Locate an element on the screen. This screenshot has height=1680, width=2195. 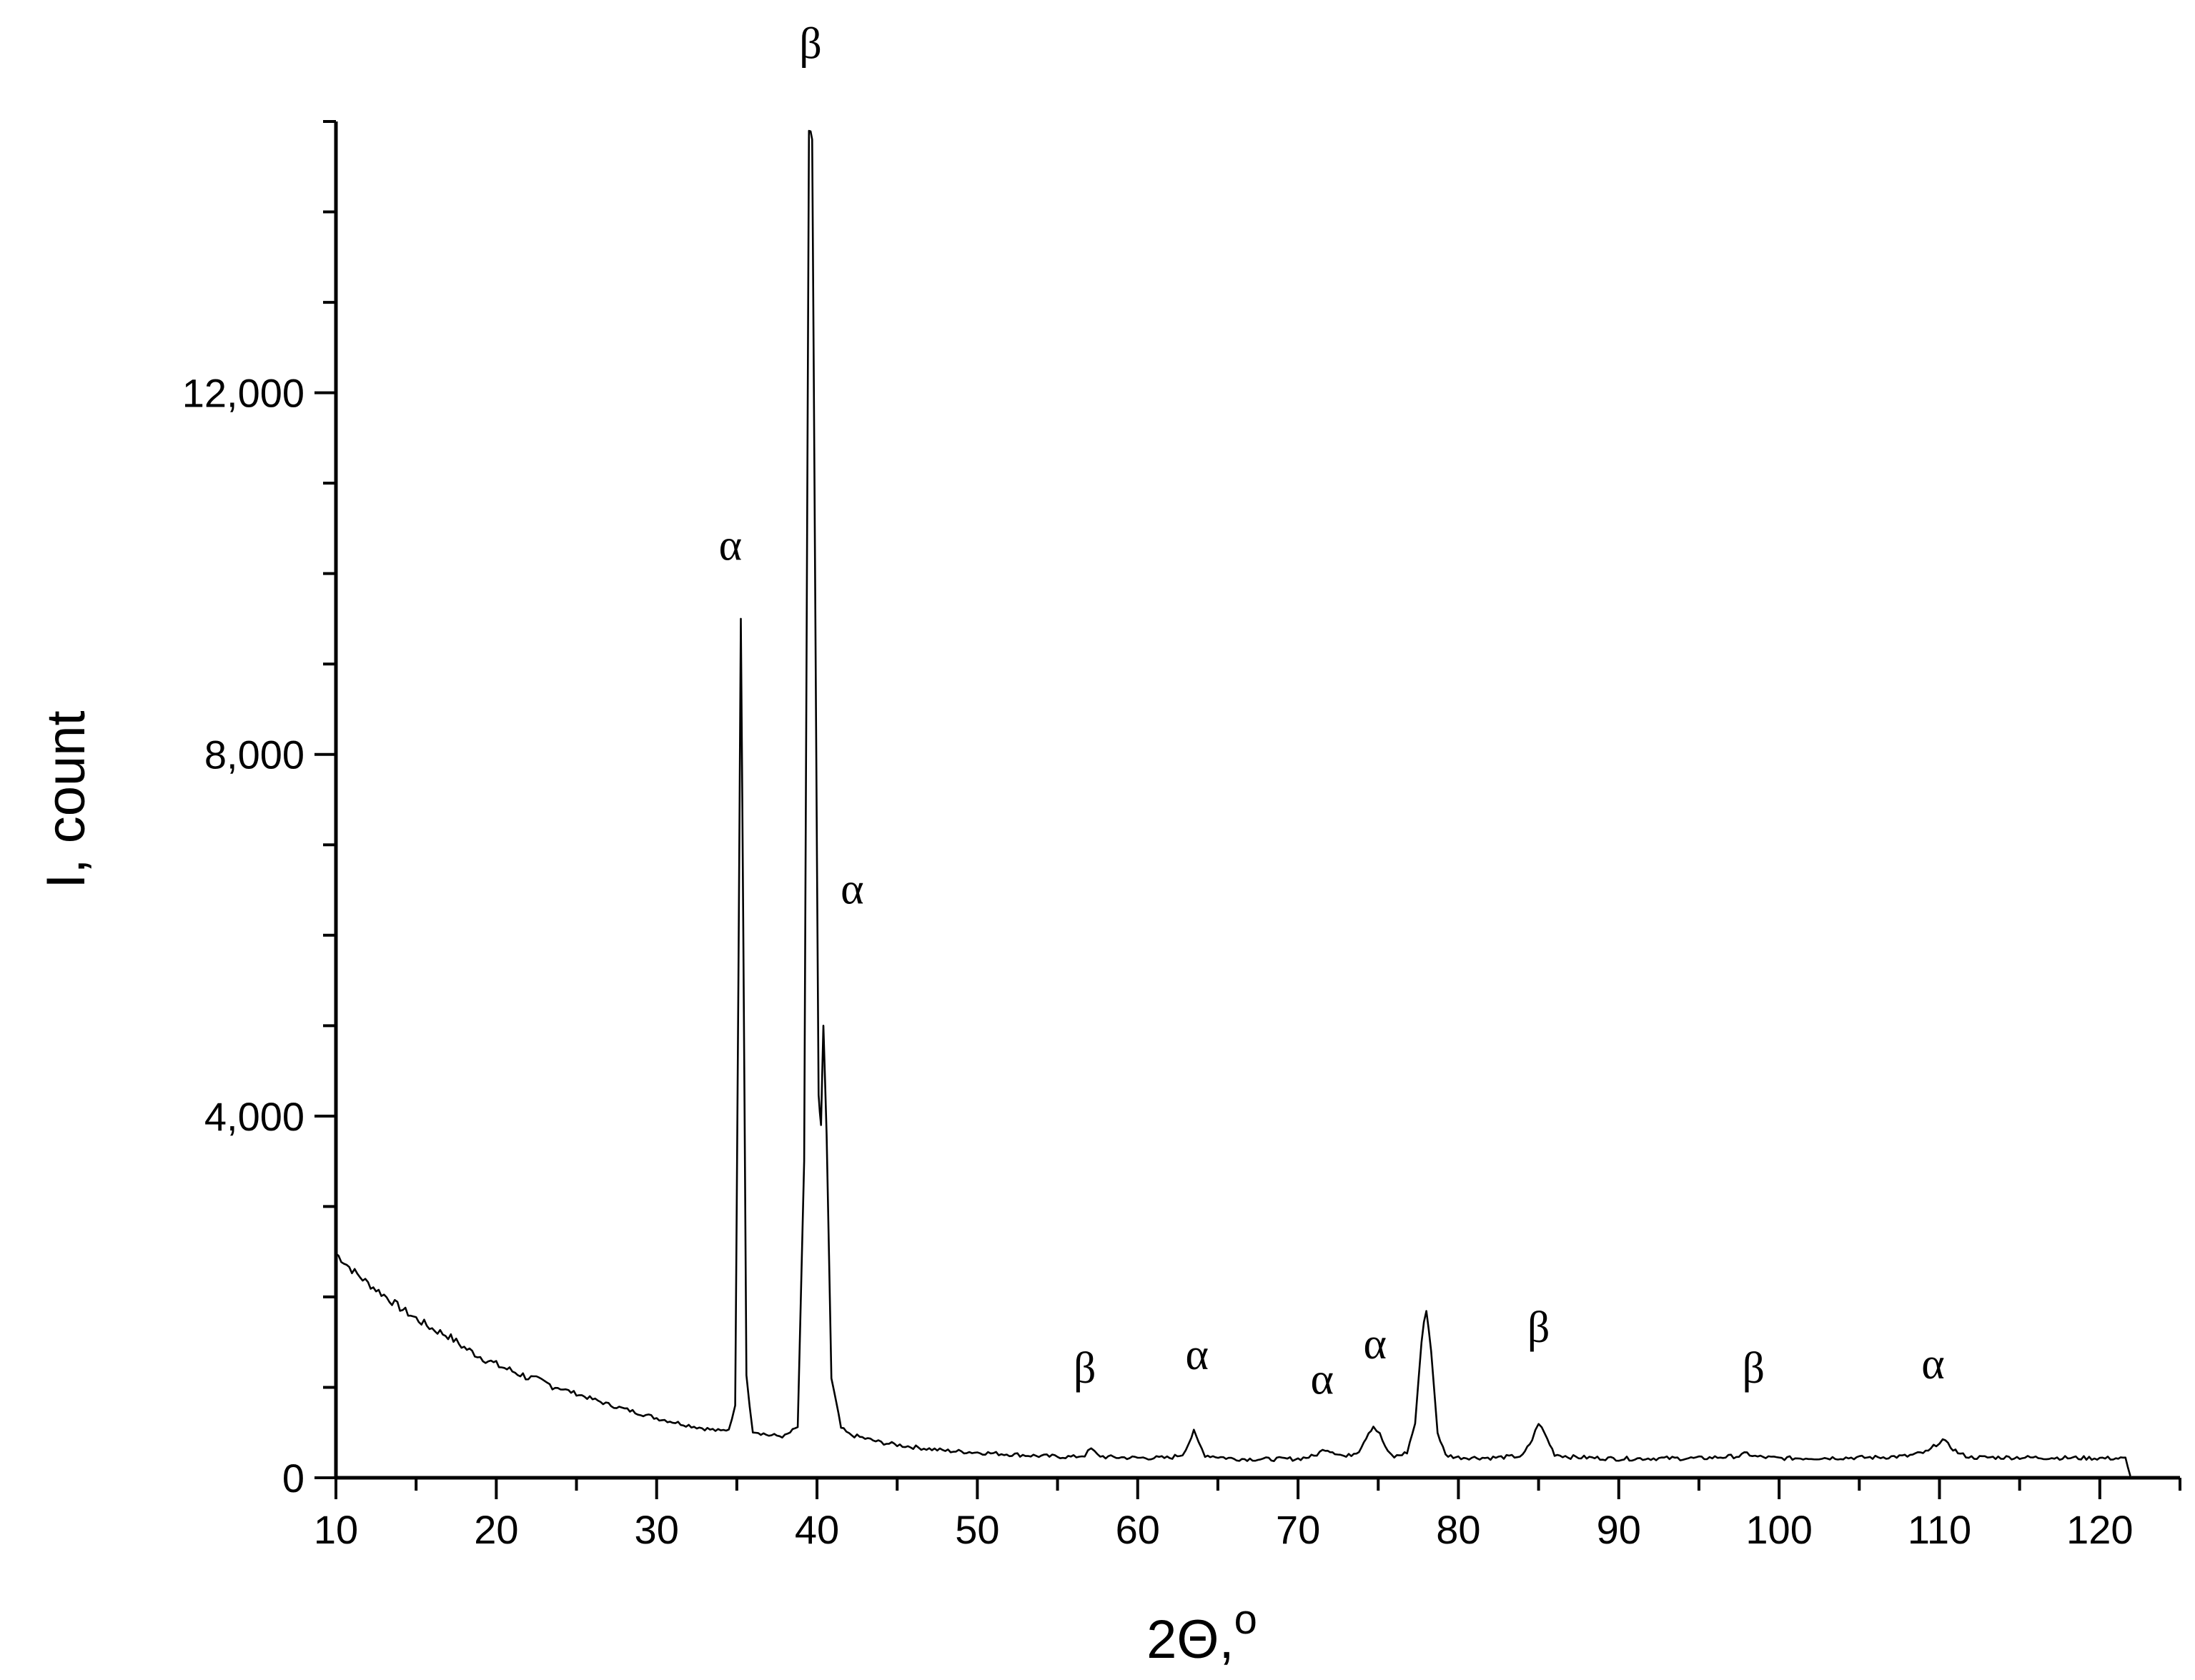
x-axis-title: 2Θ,o is located at coordinates (1201, 1633).